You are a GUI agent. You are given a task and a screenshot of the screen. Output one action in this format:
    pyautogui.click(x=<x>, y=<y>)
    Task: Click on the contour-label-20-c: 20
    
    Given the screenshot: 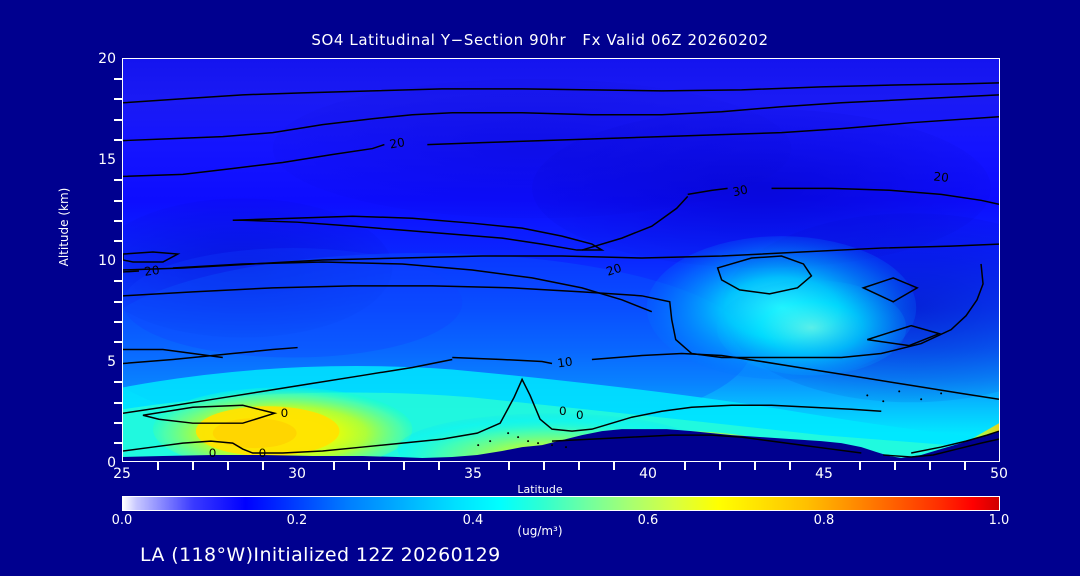 What is the action you would take?
    pyautogui.click(x=613, y=270)
    